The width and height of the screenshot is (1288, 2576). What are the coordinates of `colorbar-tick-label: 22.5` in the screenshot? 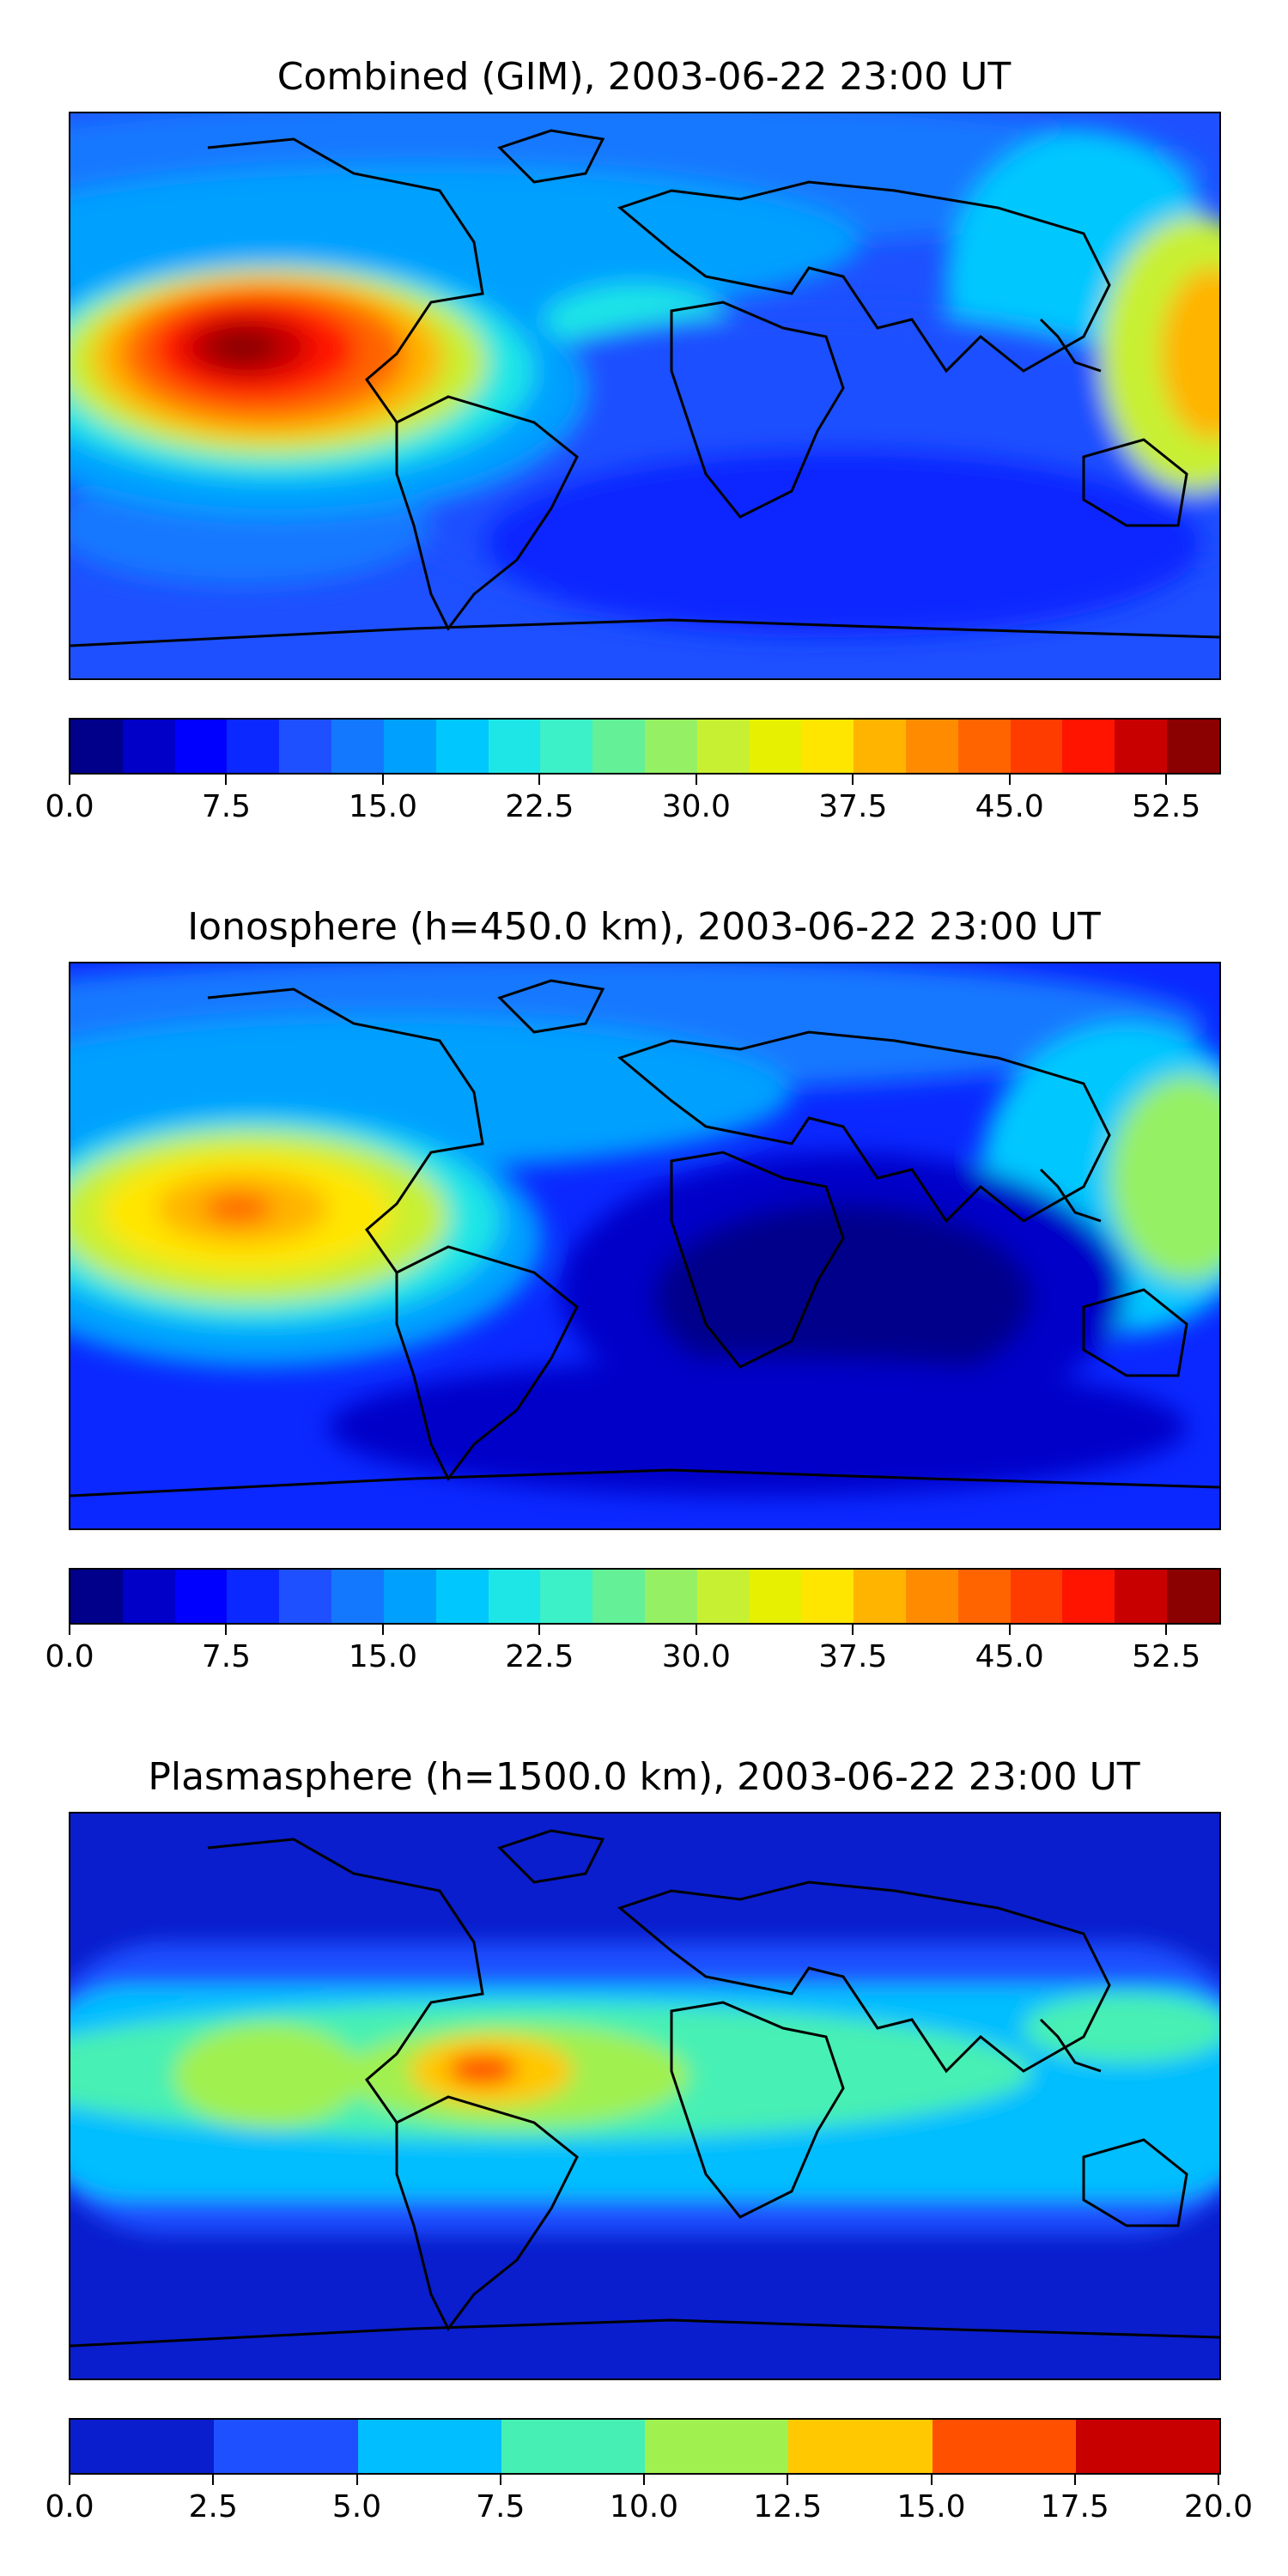 It's located at (539, 1656).